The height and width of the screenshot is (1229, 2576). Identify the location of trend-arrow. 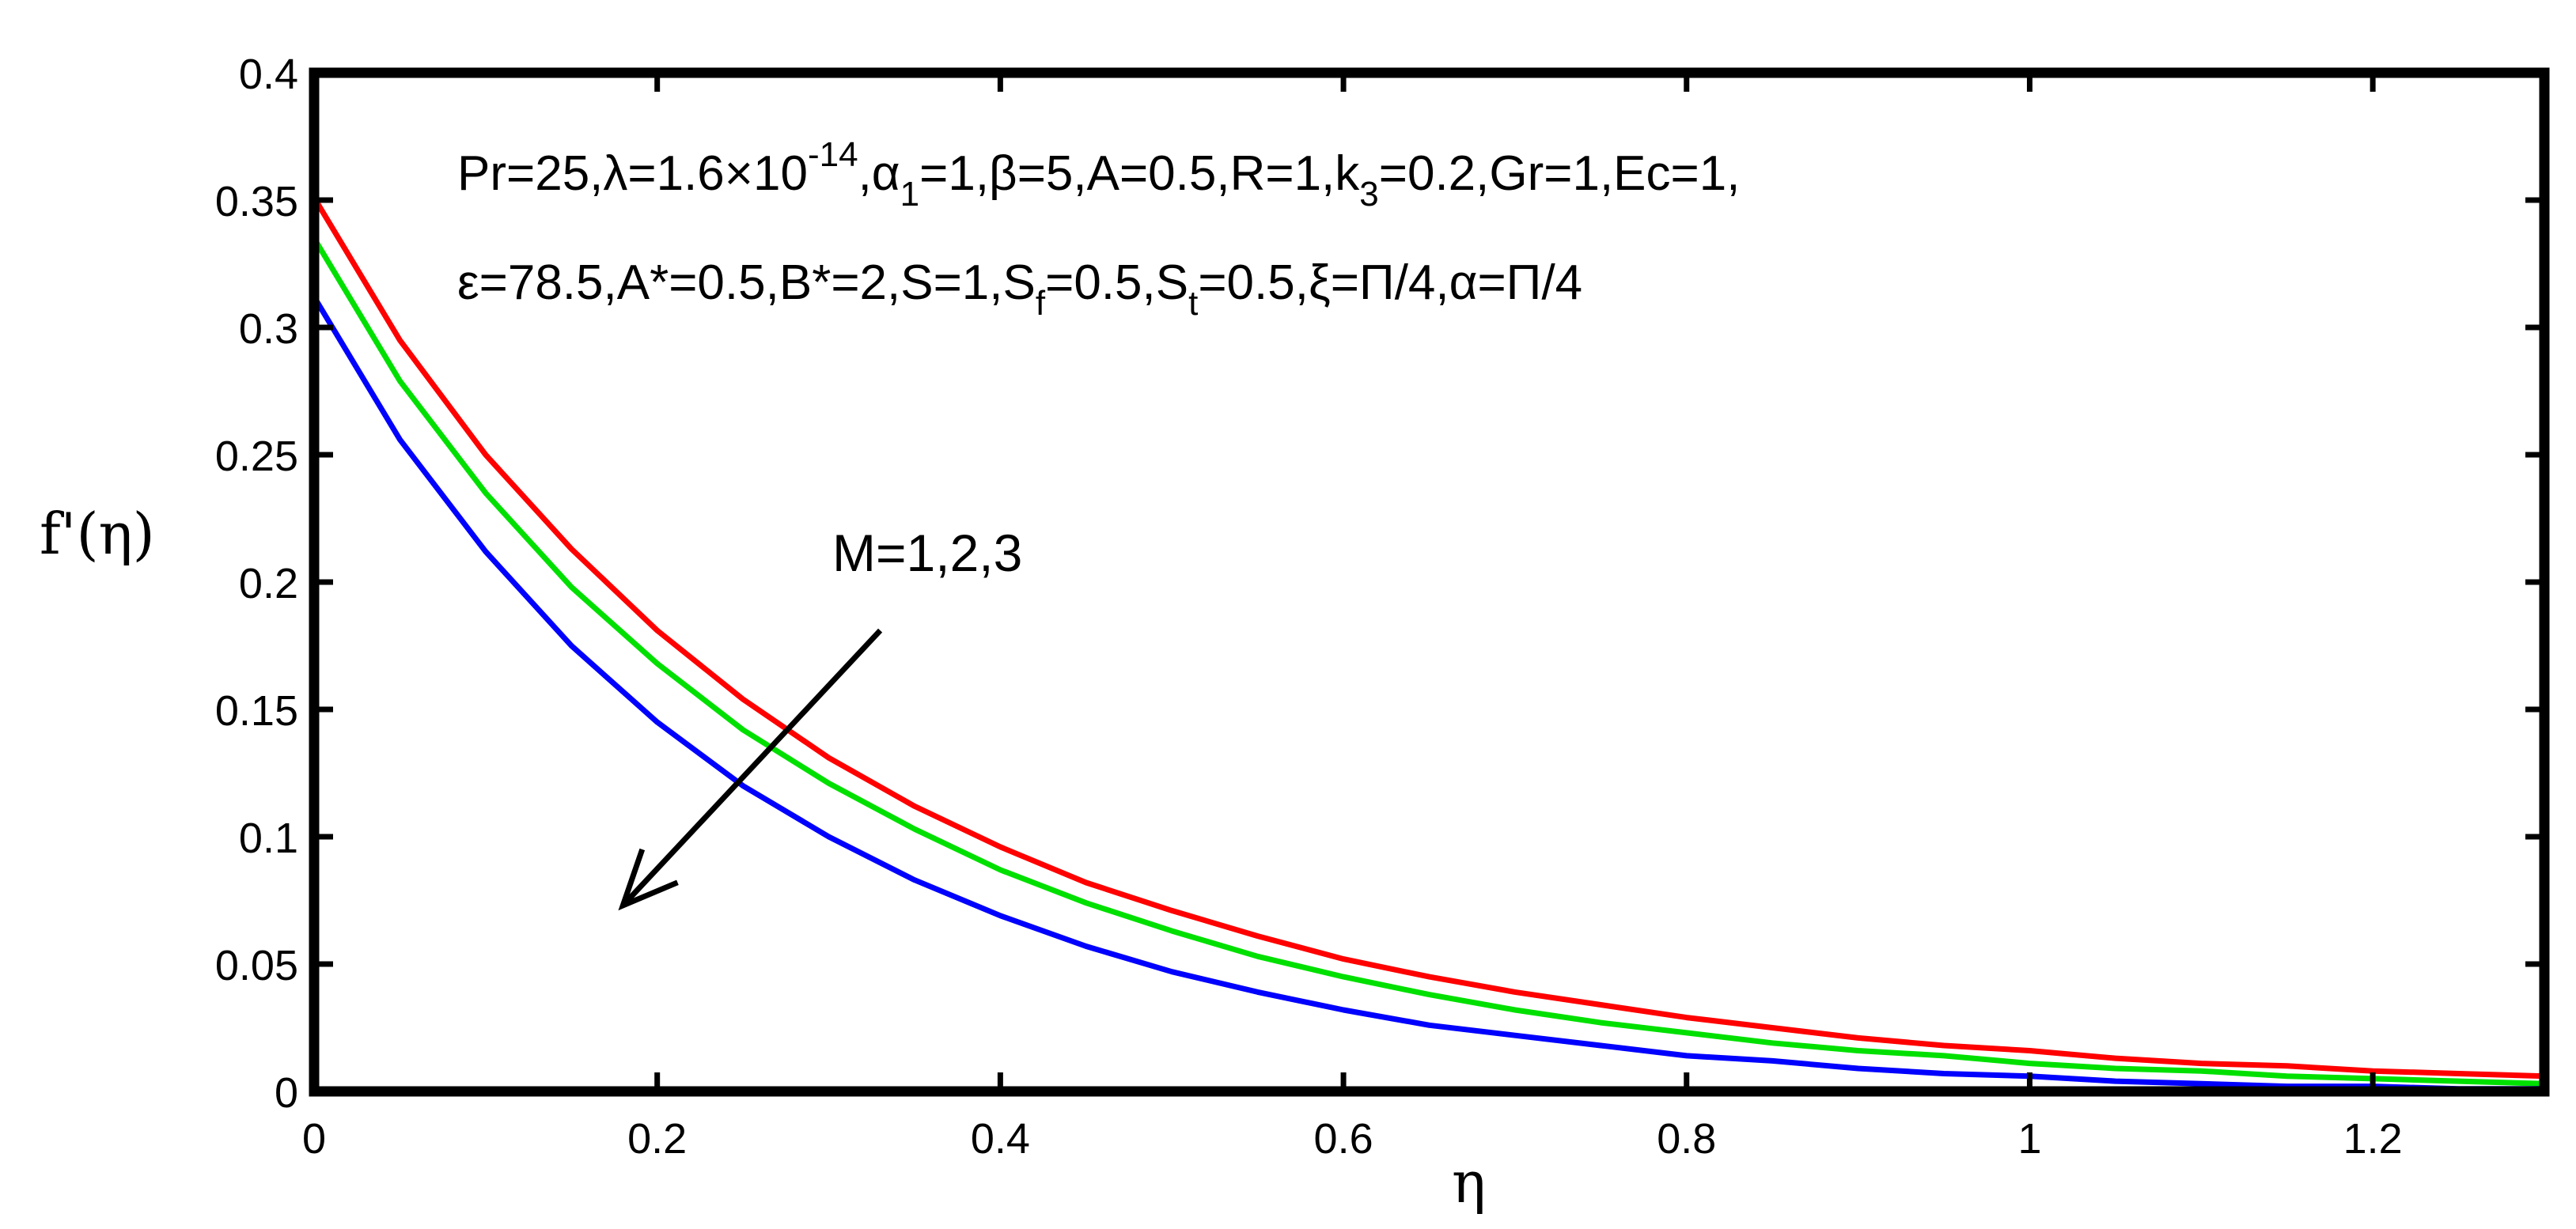
(750, 769).